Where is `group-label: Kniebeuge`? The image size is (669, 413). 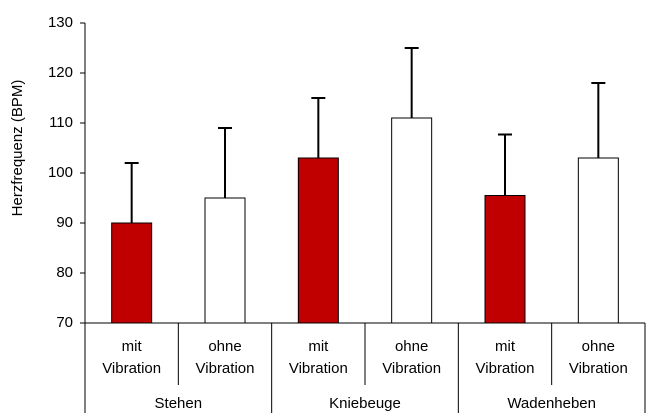
group-label: Kniebeuge is located at coordinates (365, 403).